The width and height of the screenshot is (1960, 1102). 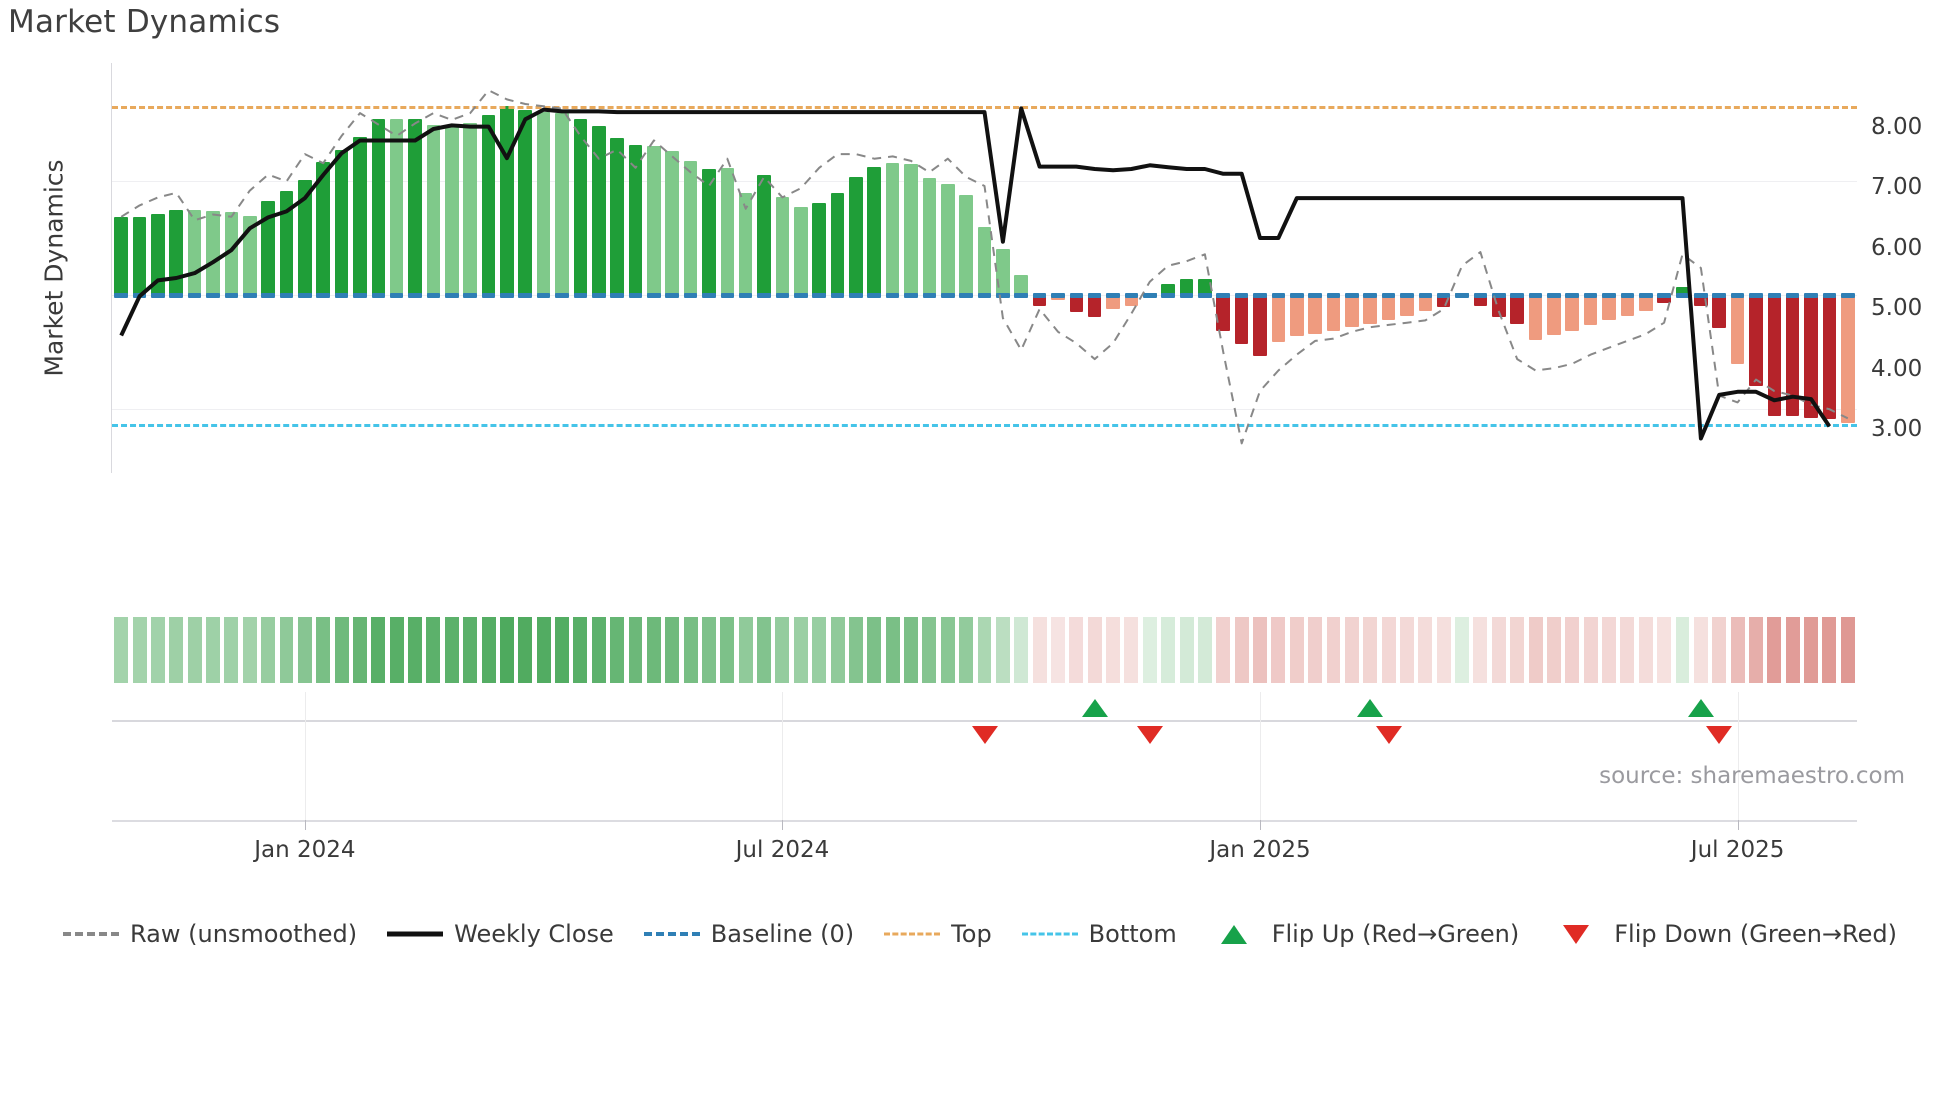 I want to click on bottom-threshold-line, so click(x=984, y=426).